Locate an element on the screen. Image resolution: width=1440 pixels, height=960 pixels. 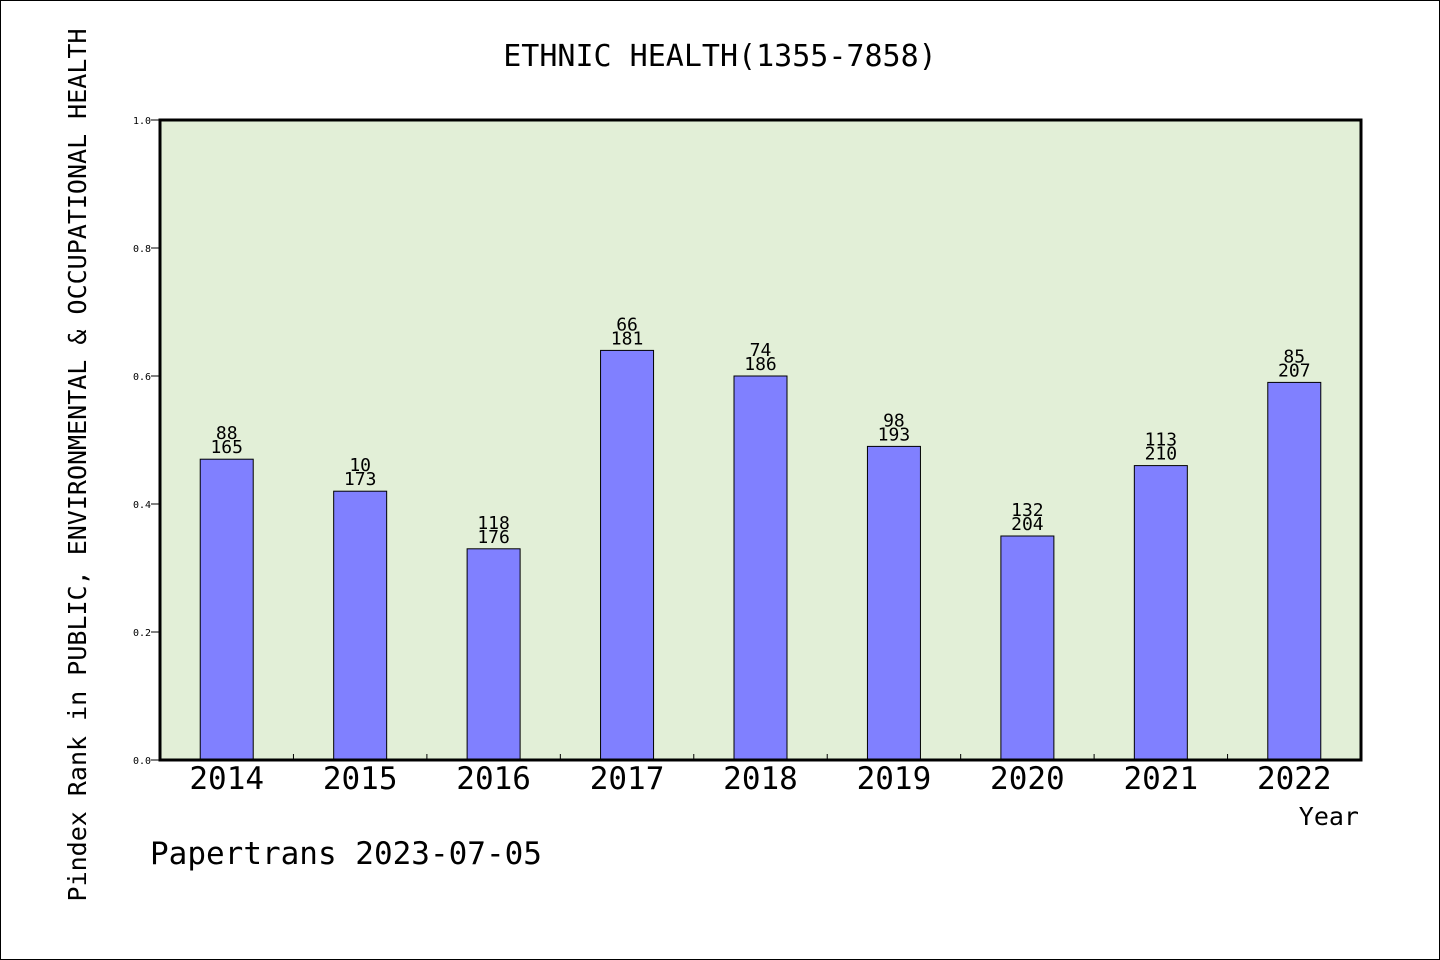
data-label-bottom: 173 is located at coordinates (360, 479).